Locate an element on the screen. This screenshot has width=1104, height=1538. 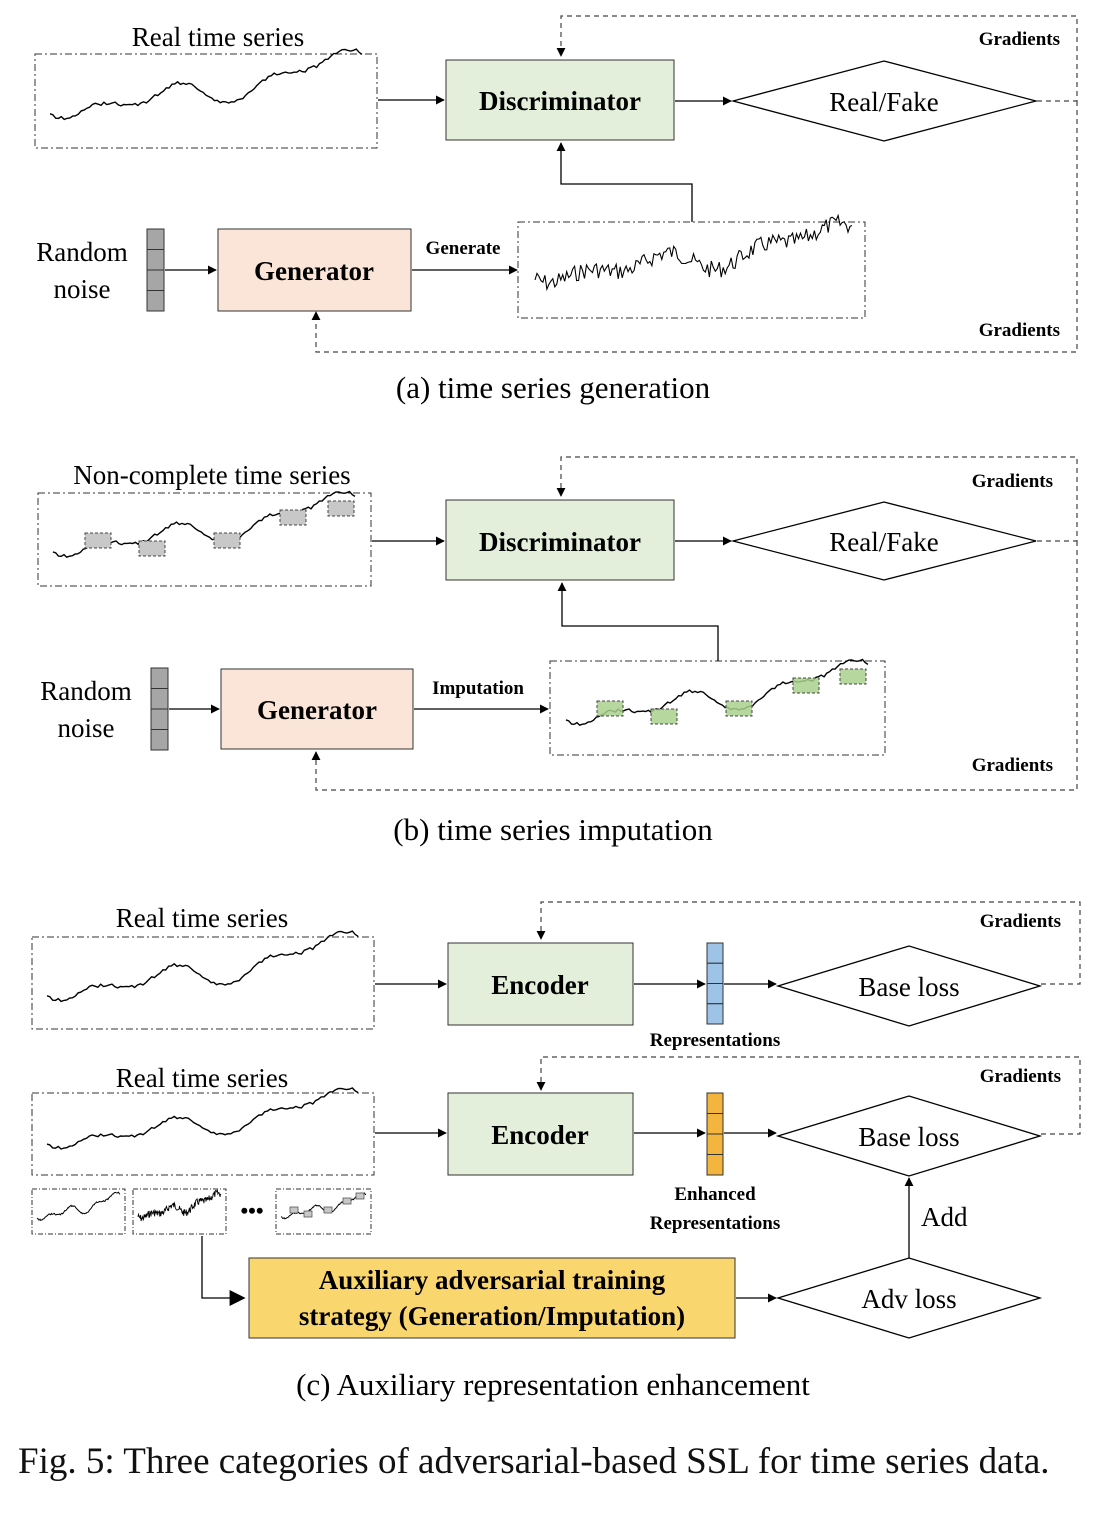
panel-a-real-series-line is located at coordinates (206, 84).